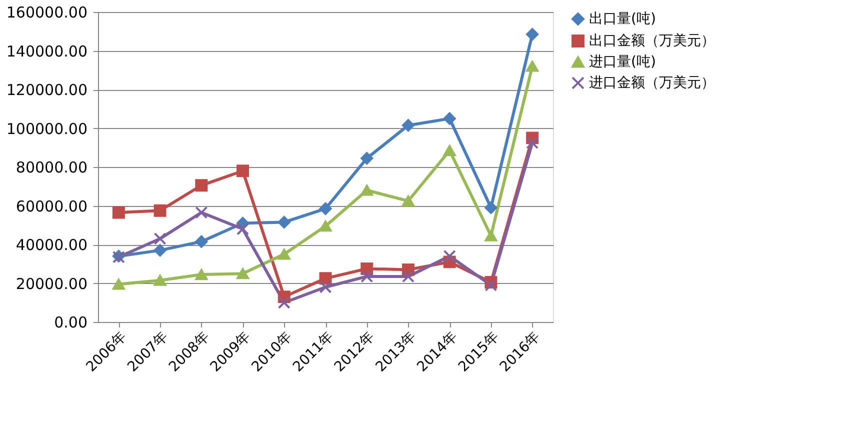  What do you see at coordinates (47, 90) in the screenshot?
I see `y-tick-label: 120000.00` at bounding box center [47, 90].